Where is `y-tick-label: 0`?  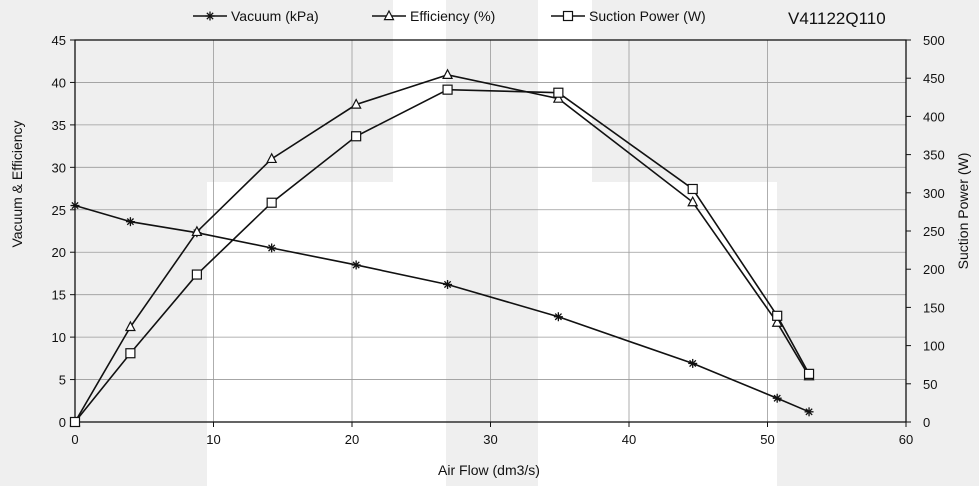 y-tick-label: 0 is located at coordinates (62, 422).